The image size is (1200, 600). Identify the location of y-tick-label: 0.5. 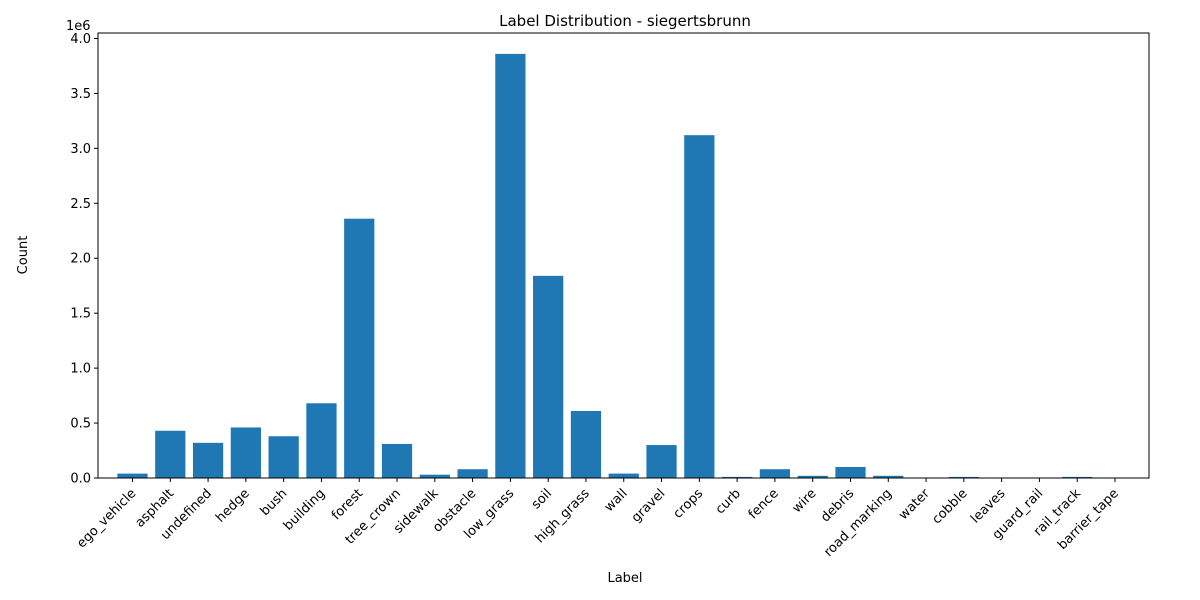
(80, 424).